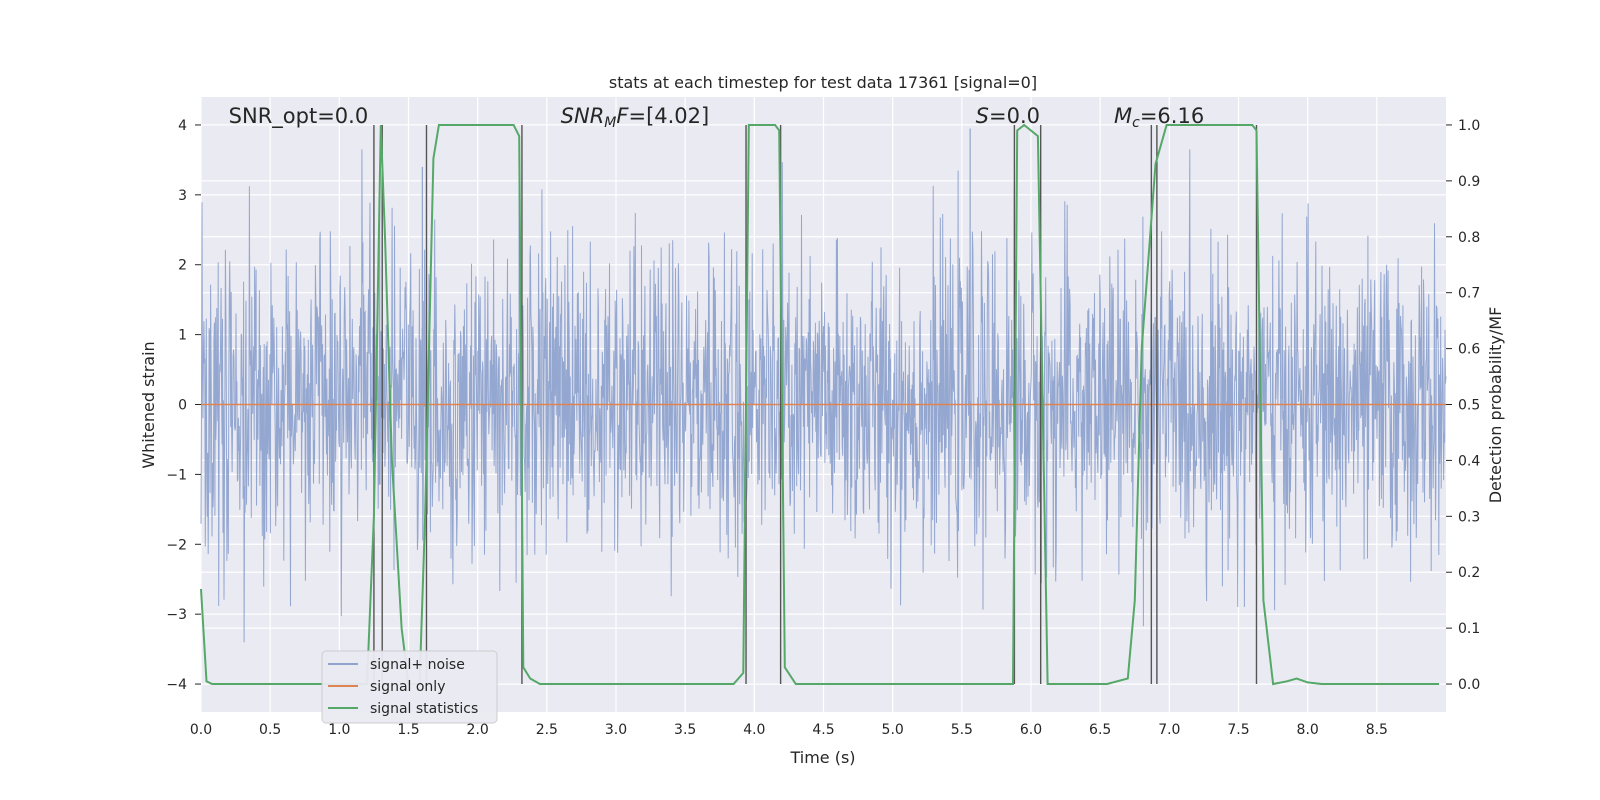 The width and height of the screenshot is (1600, 800). Describe the element at coordinates (270, 730) in the screenshot. I see `x-tick-label: 0.5` at that location.